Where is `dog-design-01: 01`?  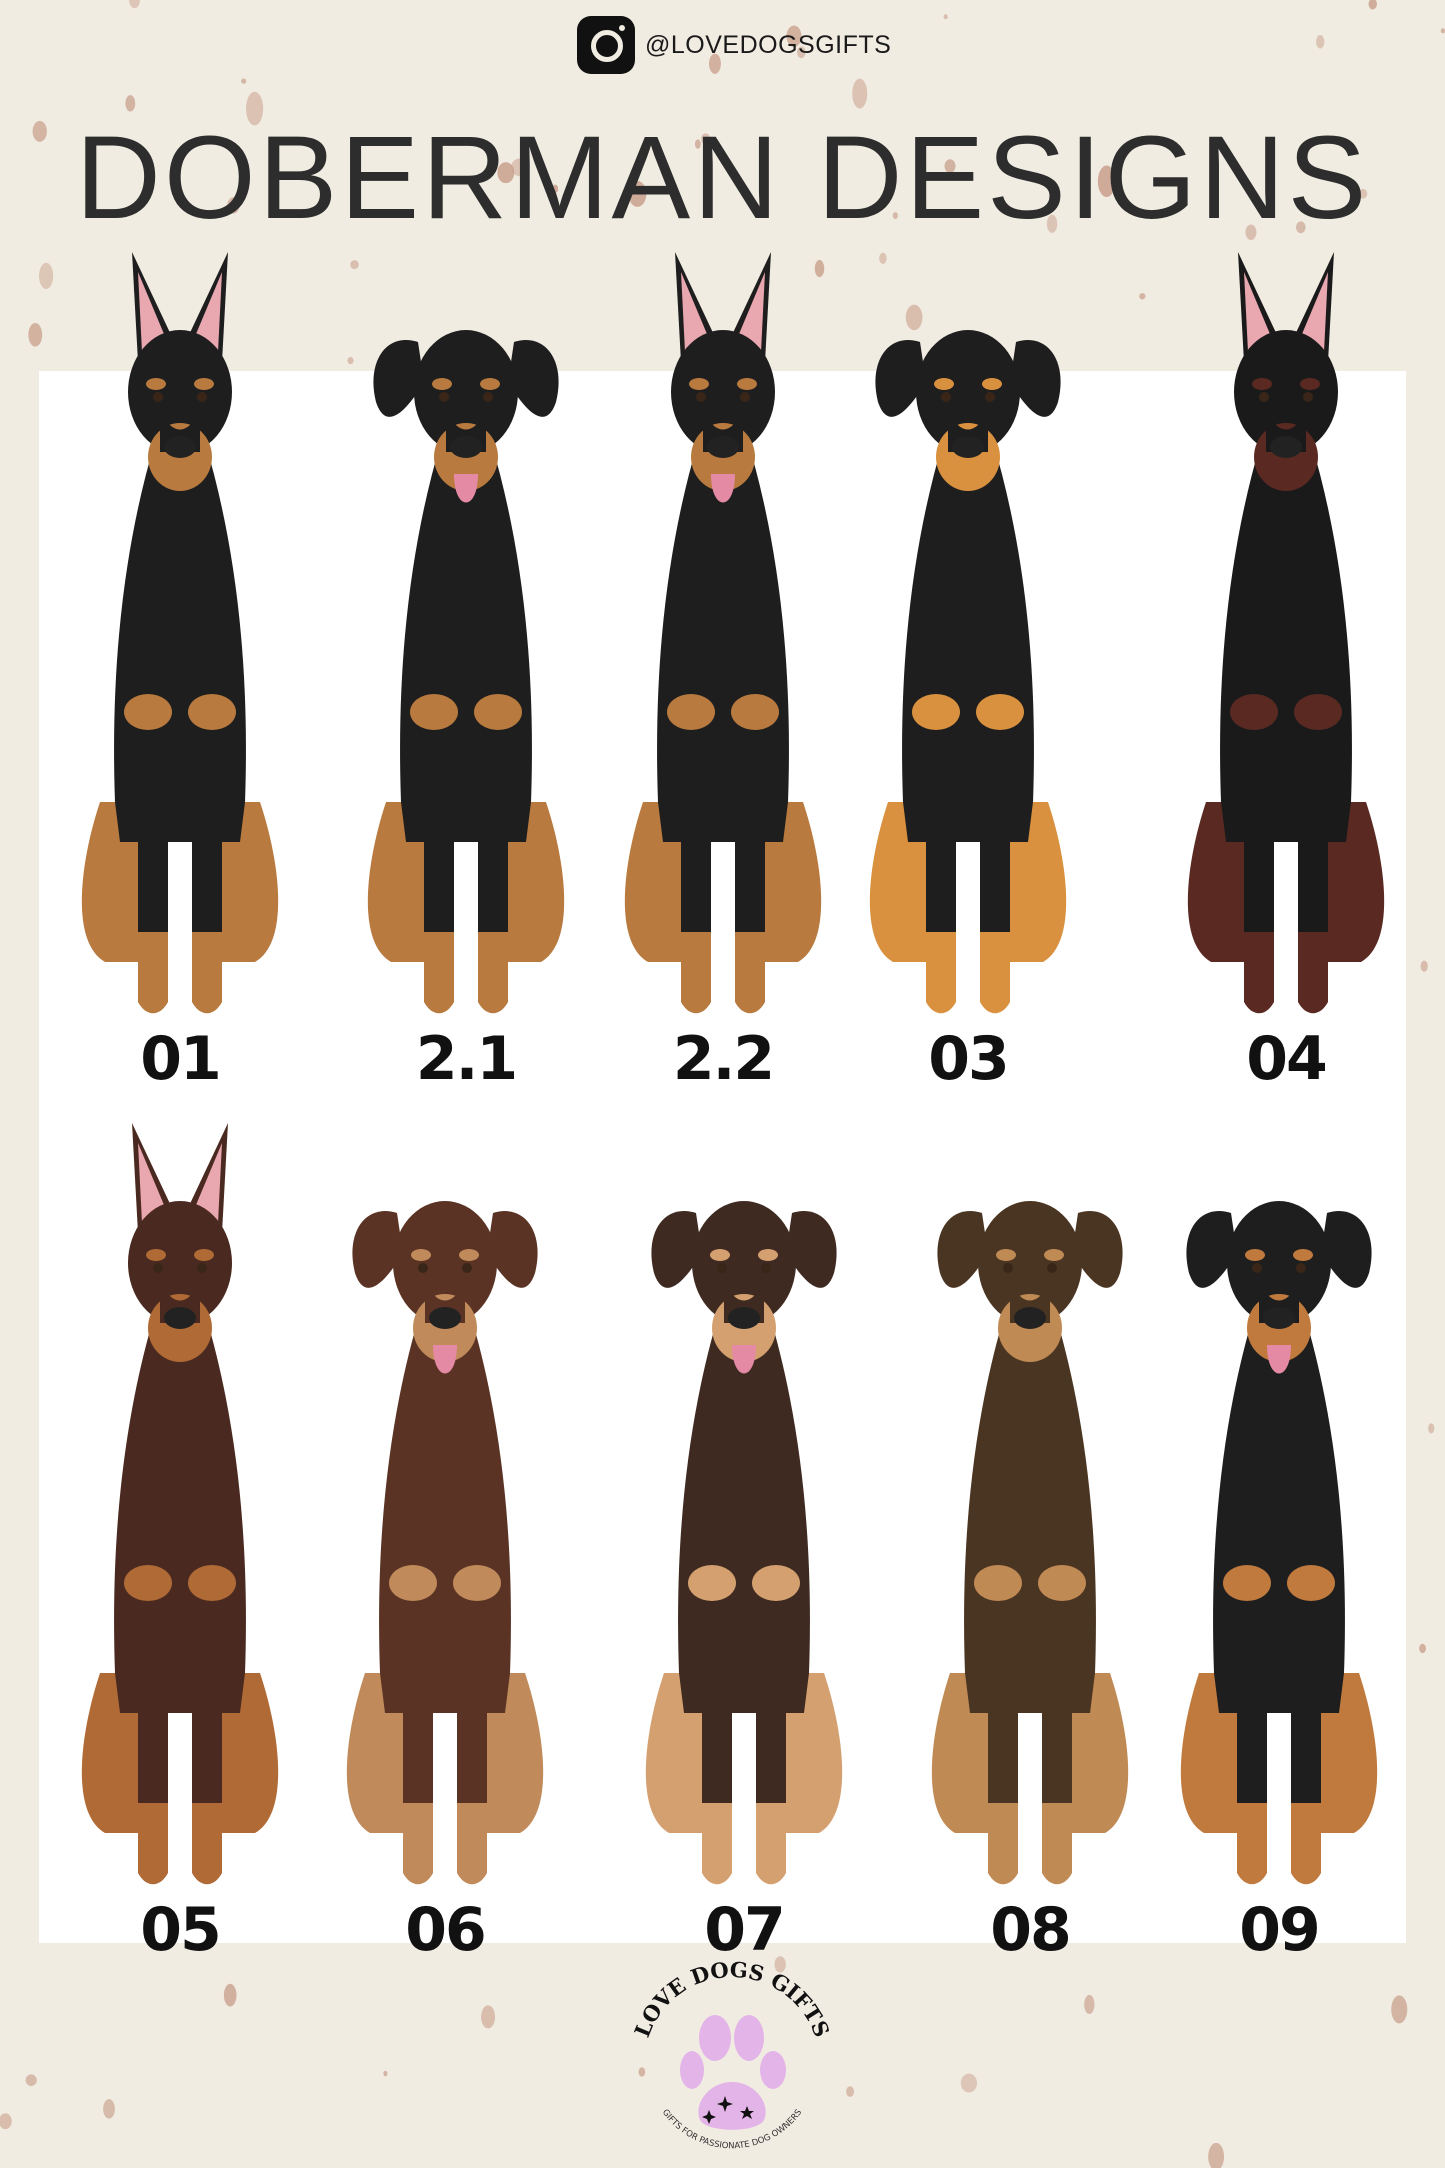 dog-design-01: 01 is located at coordinates (180, 672).